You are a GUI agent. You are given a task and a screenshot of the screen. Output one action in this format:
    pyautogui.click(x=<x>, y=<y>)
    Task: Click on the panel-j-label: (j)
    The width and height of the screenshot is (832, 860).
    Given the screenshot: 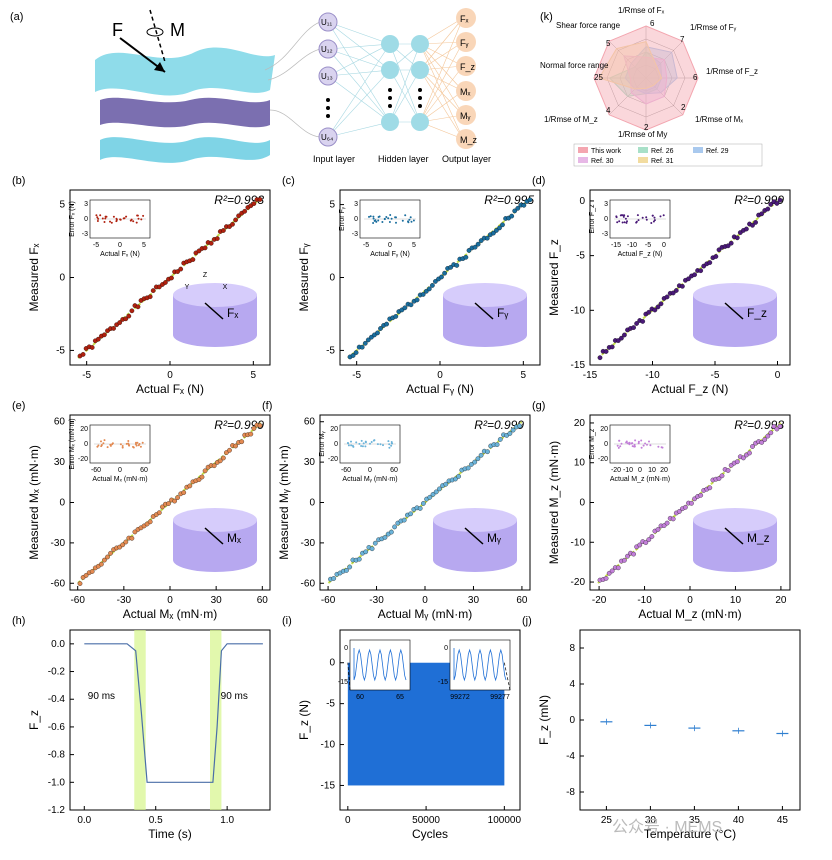 What is the action you would take?
    pyautogui.click(x=527, y=621)
    